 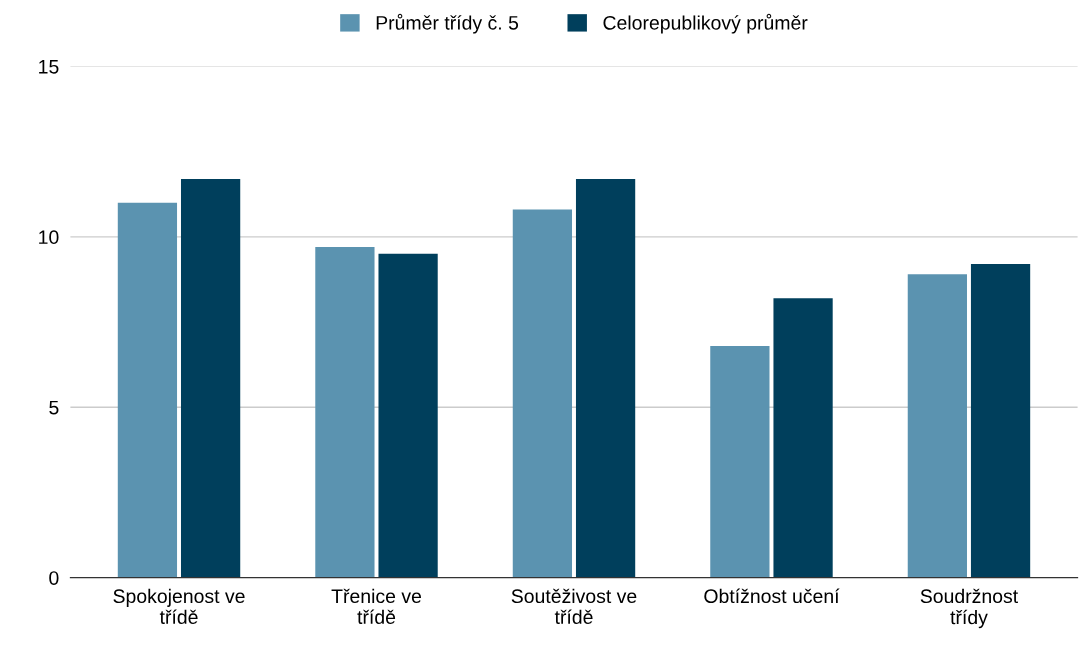 What do you see at coordinates (447, 23) in the screenshot?
I see `legend-label: Průměr třídy č. 5` at bounding box center [447, 23].